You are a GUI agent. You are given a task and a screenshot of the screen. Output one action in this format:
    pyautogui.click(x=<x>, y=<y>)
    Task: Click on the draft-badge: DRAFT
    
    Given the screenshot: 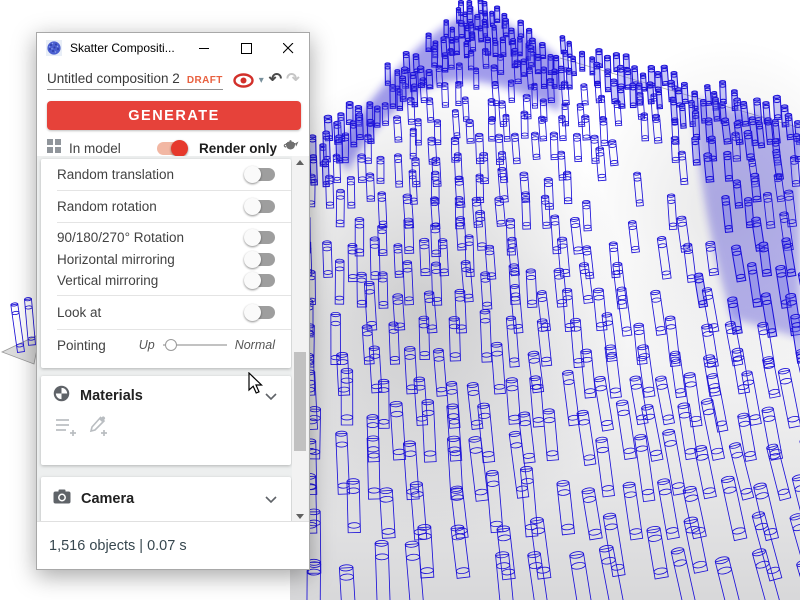 What is the action you would take?
    pyautogui.click(x=204, y=80)
    